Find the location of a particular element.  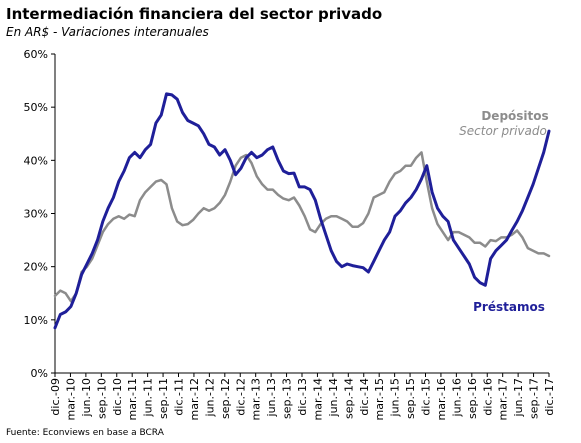

x-tick-label: mar.-14 is located at coordinates (317, 399).